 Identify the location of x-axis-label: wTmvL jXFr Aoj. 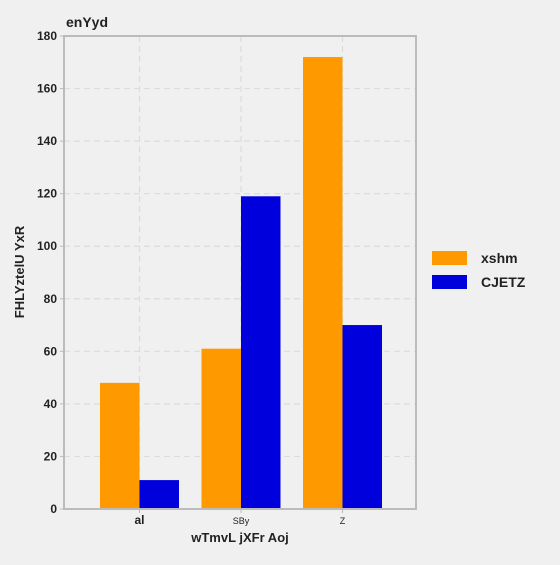
(239, 537).